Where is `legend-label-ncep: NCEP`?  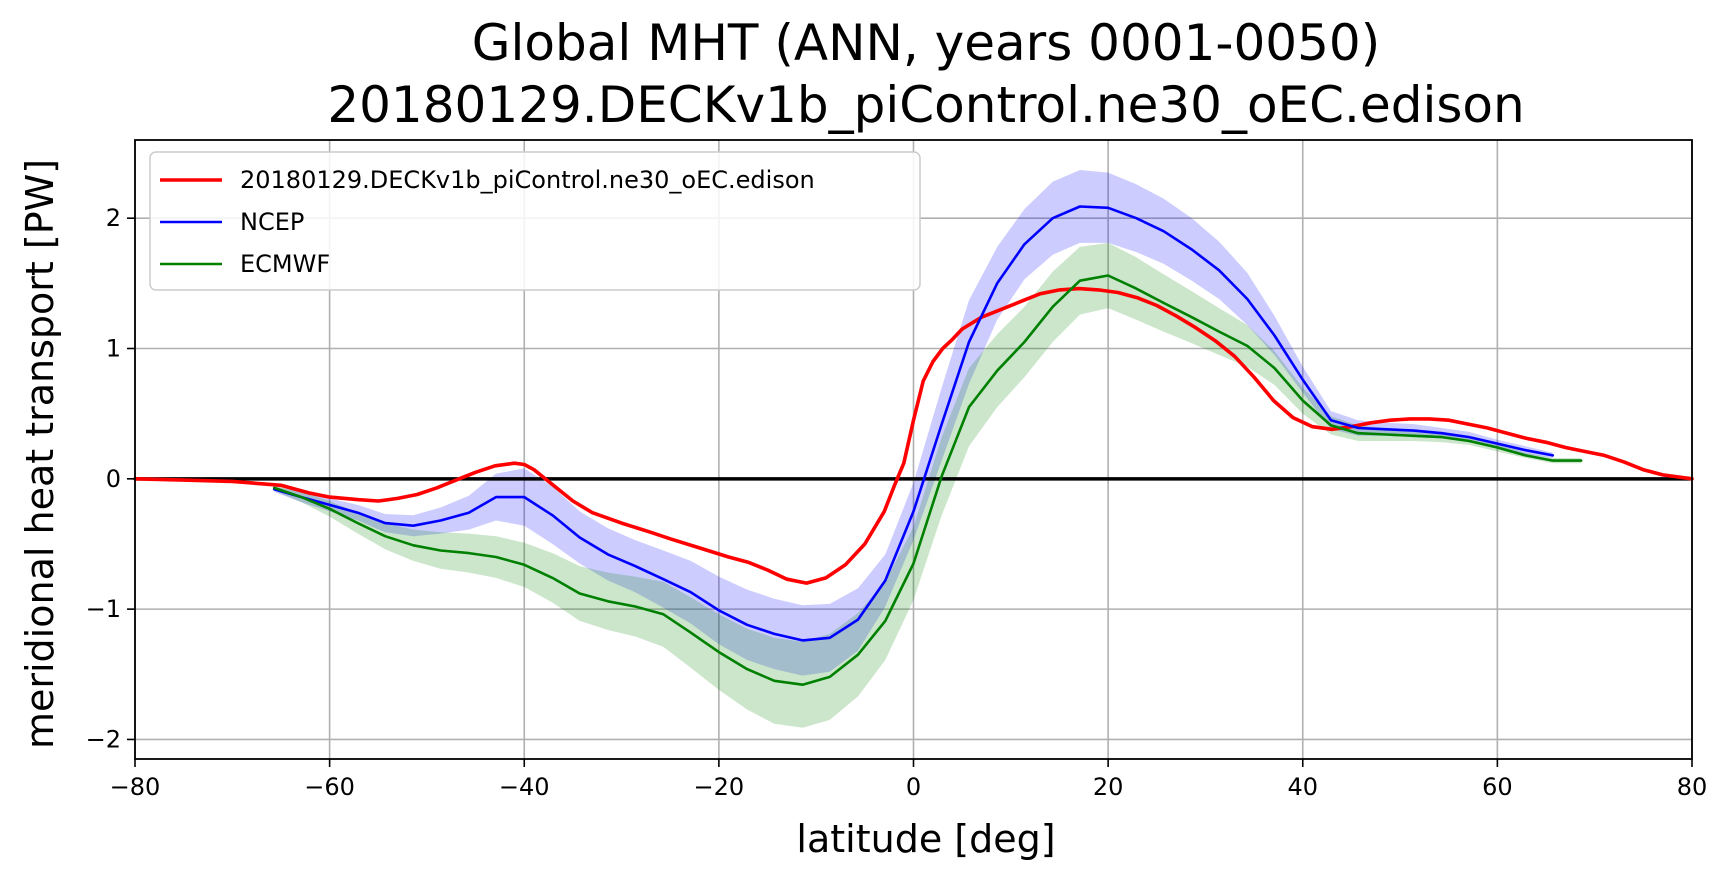 legend-label-ncep: NCEP is located at coordinates (272, 222).